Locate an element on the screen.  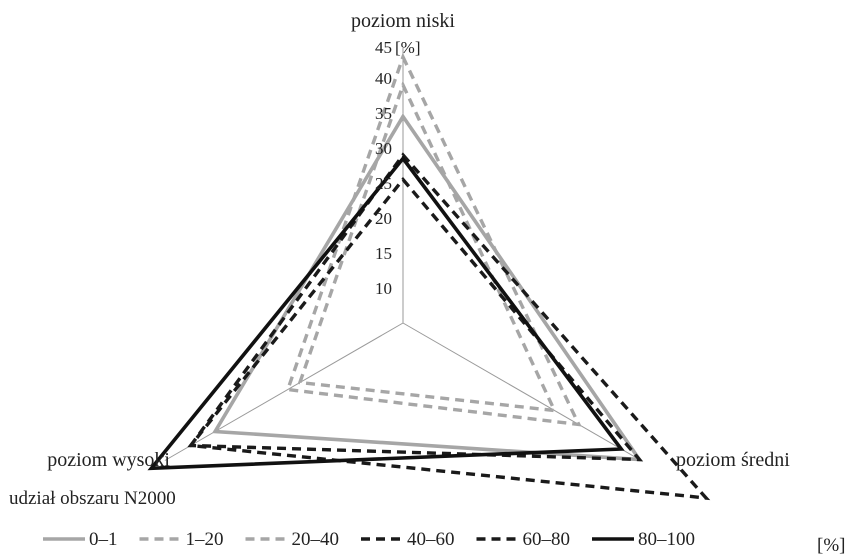
legend-label-60–80: 60–80 is located at coordinates (547, 539).